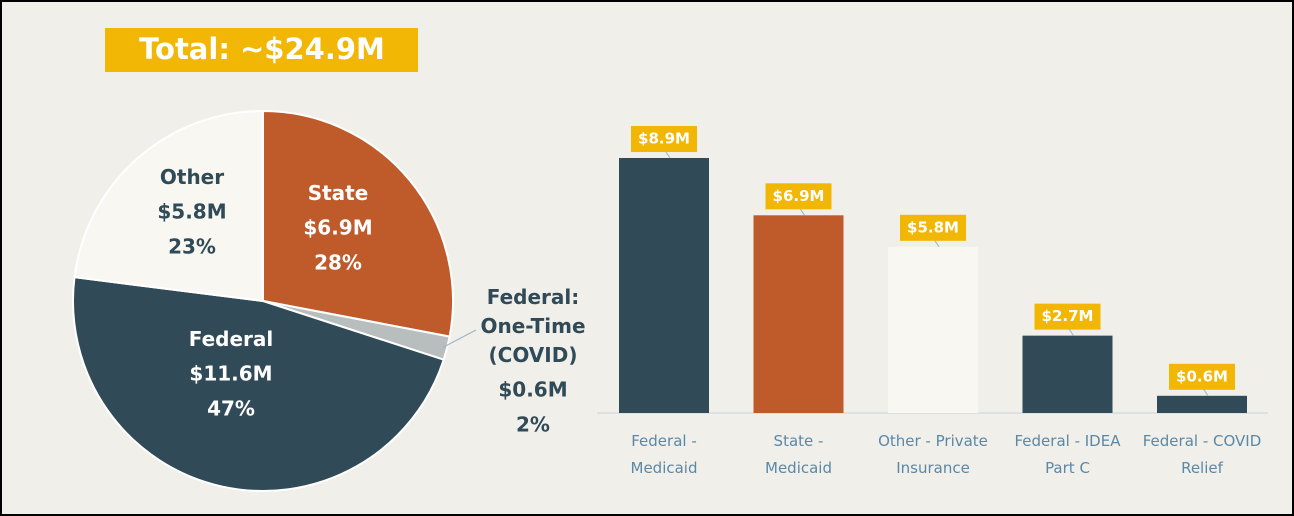 This screenshot has height=516, width=1294. Describe the element at coordinates (231, 409) in the screenshot. I see `slice-percent: 47%` at that location.